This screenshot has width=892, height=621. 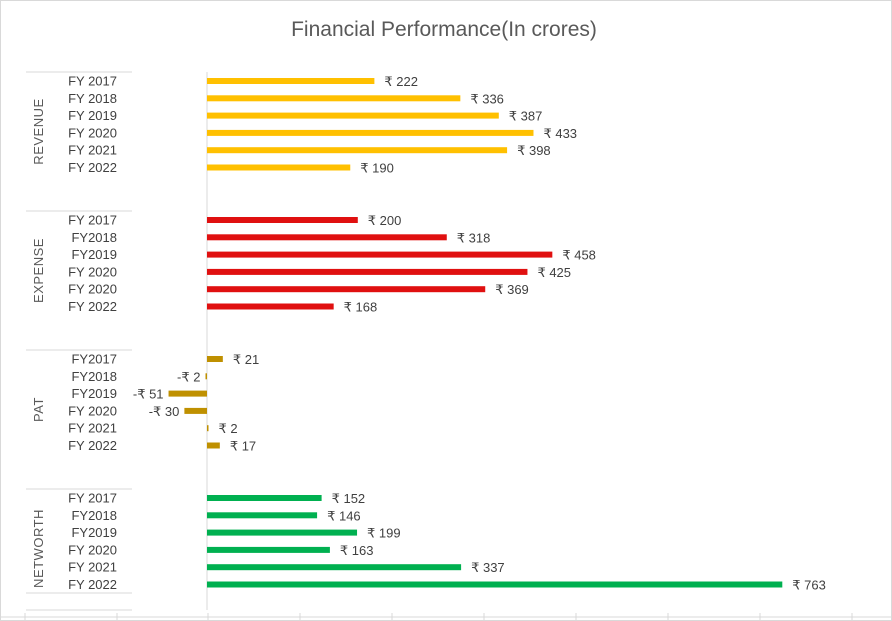 What do you see at coordinates (401, 81) in the screenshot?
I see `data-label: ₹ 222` at bounding box center [401, 81].